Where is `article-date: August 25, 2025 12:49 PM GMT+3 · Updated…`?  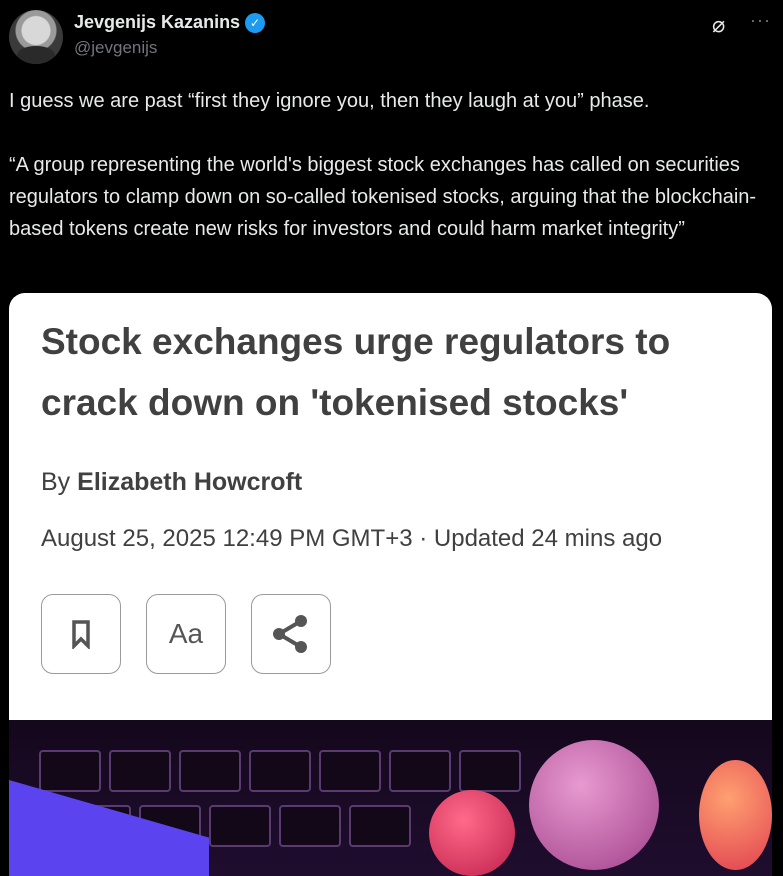 article-date: August 25, 2025 12:49 PM GMT+3 · Updated… is located at coordinates (352, 538).